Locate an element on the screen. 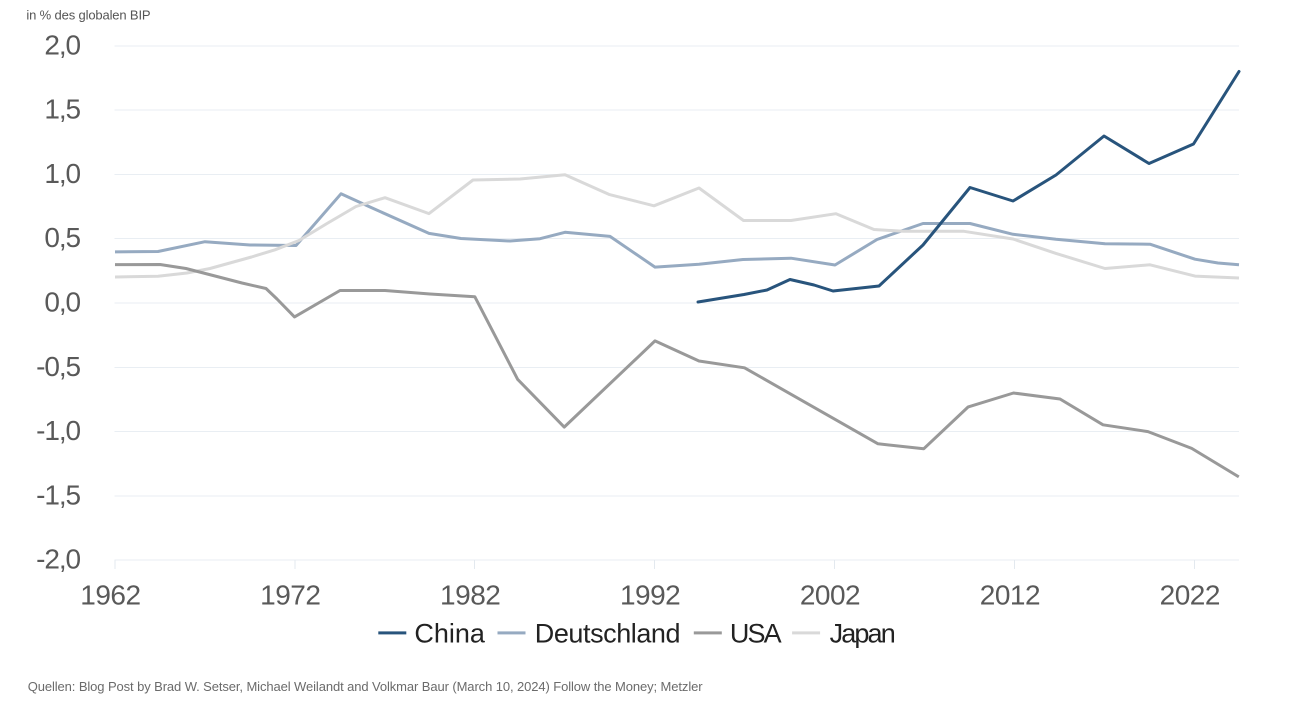  svg-text: Japan is located at coordinates (862, 633).